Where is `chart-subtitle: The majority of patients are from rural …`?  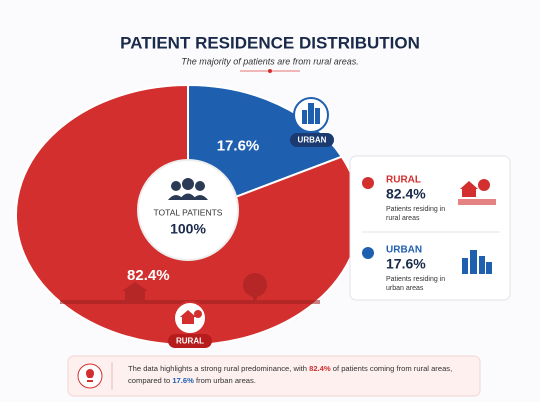
chart-subtitle: The majority of patients are from rural … is located at coordinates (270, 61).